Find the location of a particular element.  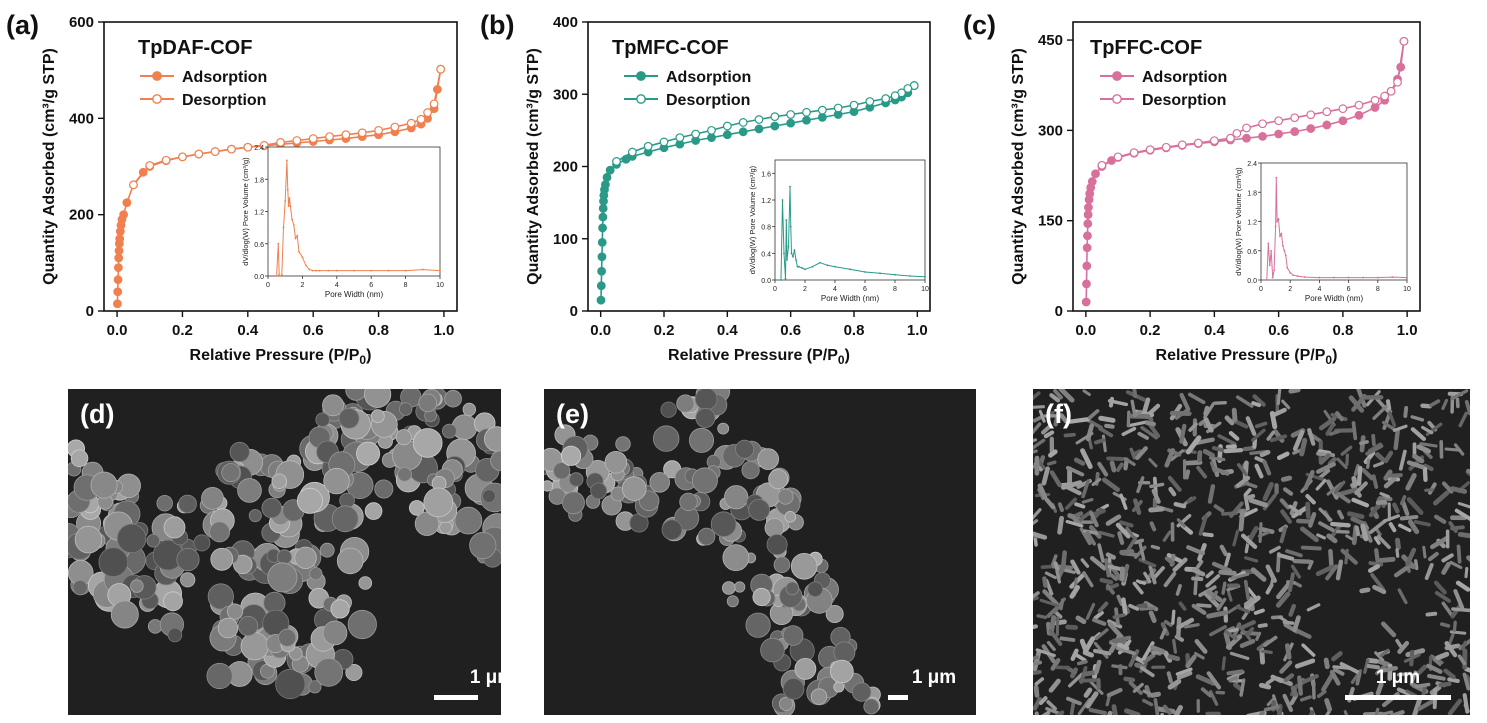

legend-marker is located at coordinates (157, 76).